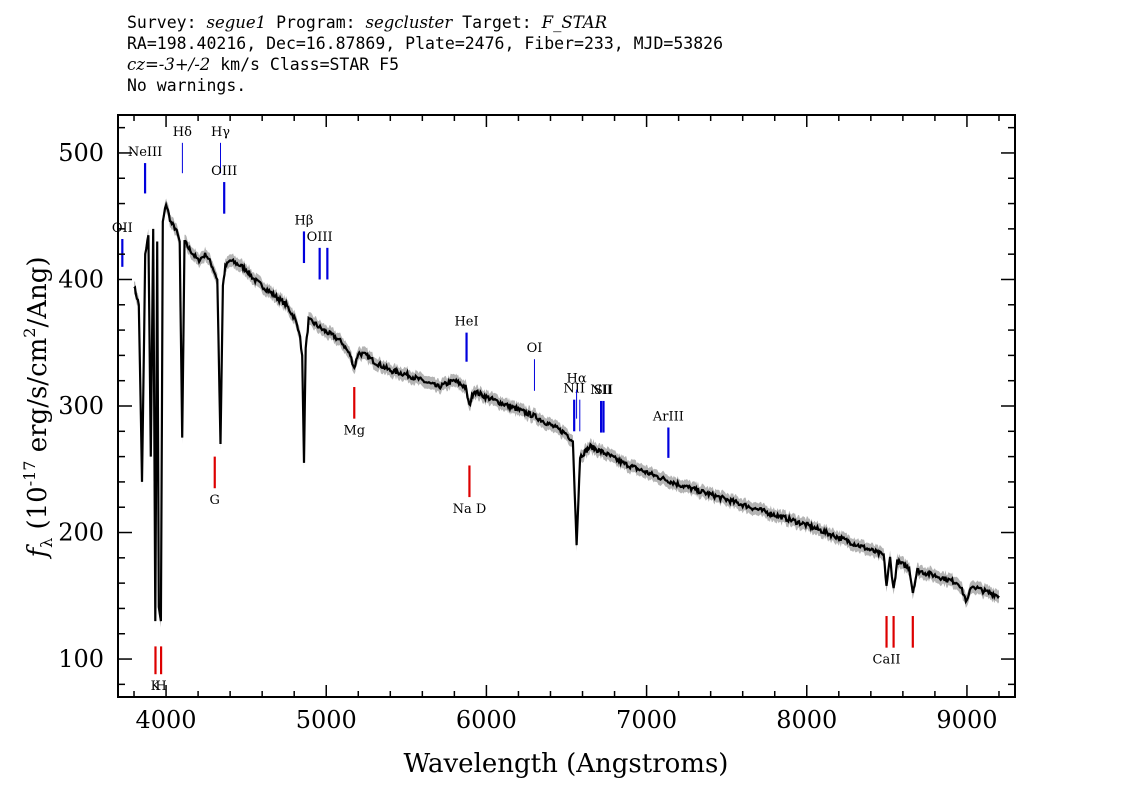 The height and width of the screenshot is (810, 1134). I want to click on x-tick-label: 8000, so click(806, 720).